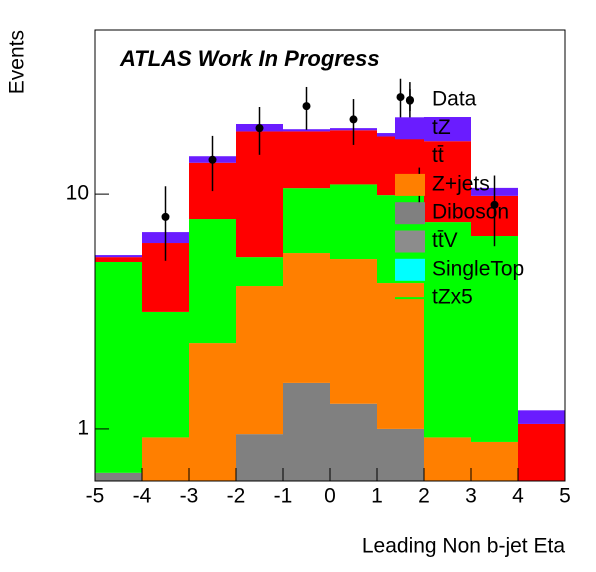 The height and width of the screenshot is (572, 596). I want to click on legend-label: tt̄, so click(438, 155).